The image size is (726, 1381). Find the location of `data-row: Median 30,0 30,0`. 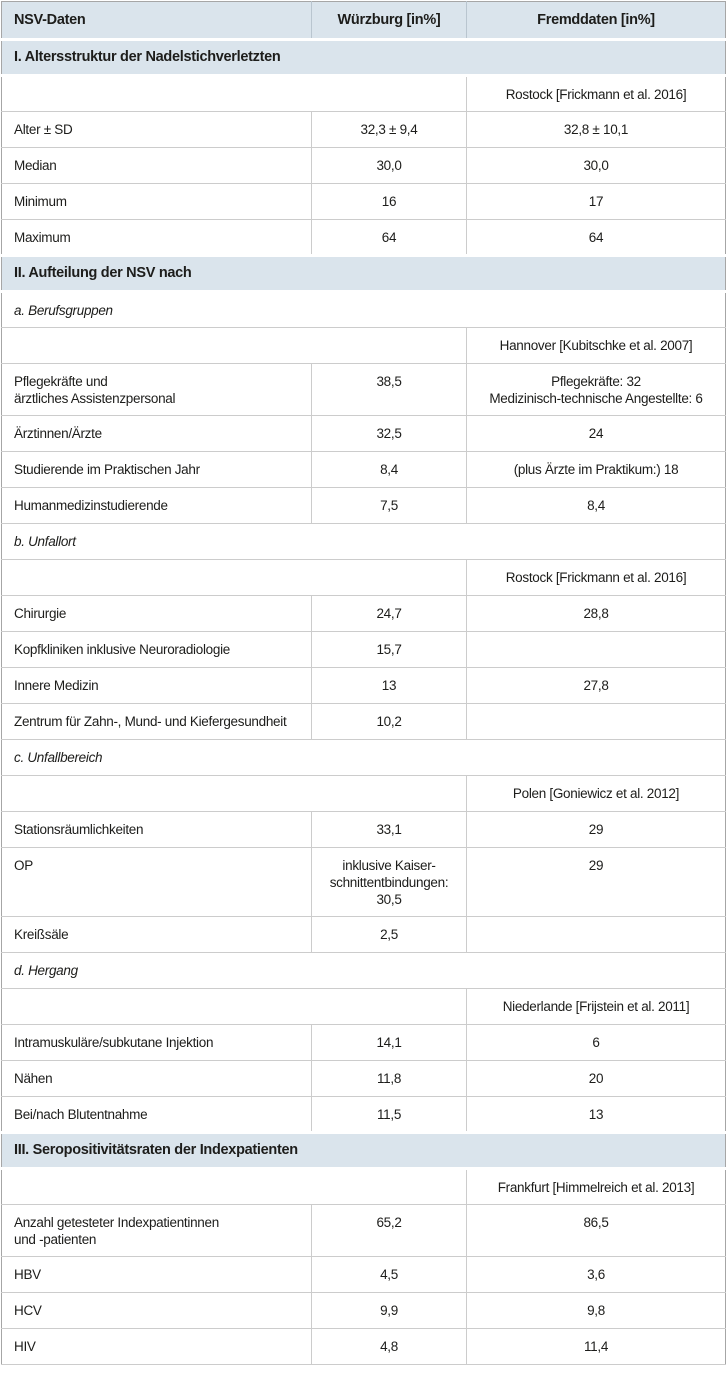

data-row: Median 30,0 30,0 is located at coordinates (363, 165).